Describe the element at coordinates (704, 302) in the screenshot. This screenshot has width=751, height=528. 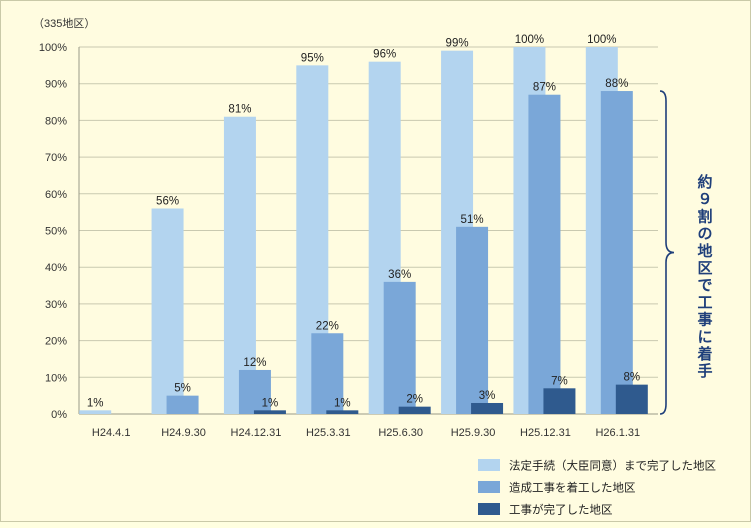
I see `annotation-char: 工` at that location.